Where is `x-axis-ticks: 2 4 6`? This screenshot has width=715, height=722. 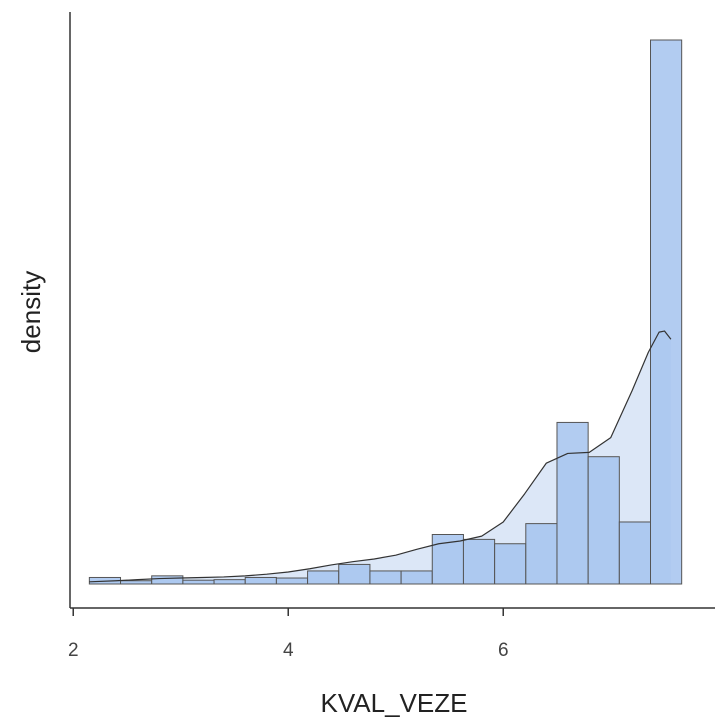 x-axis-ticks: 2 4 6 is located at coordinates (288, 634).